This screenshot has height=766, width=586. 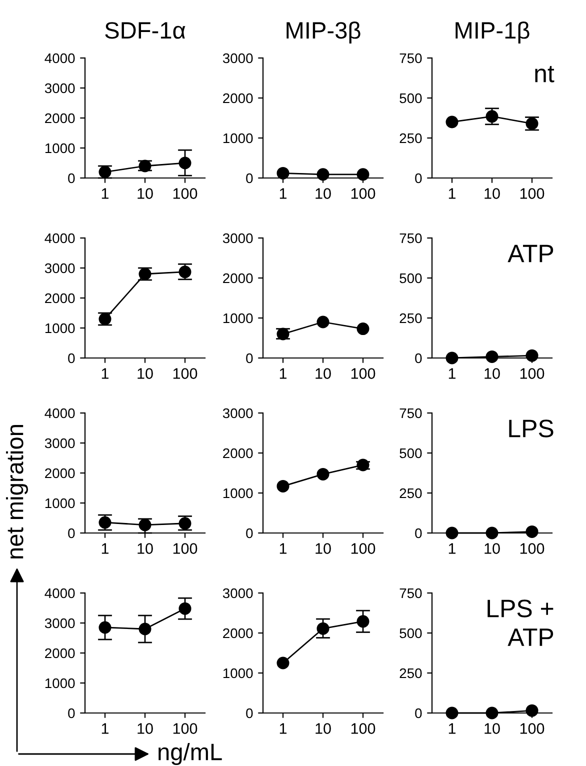 I want to click on y-axis-title: net migration, so click(x=17, y=491).